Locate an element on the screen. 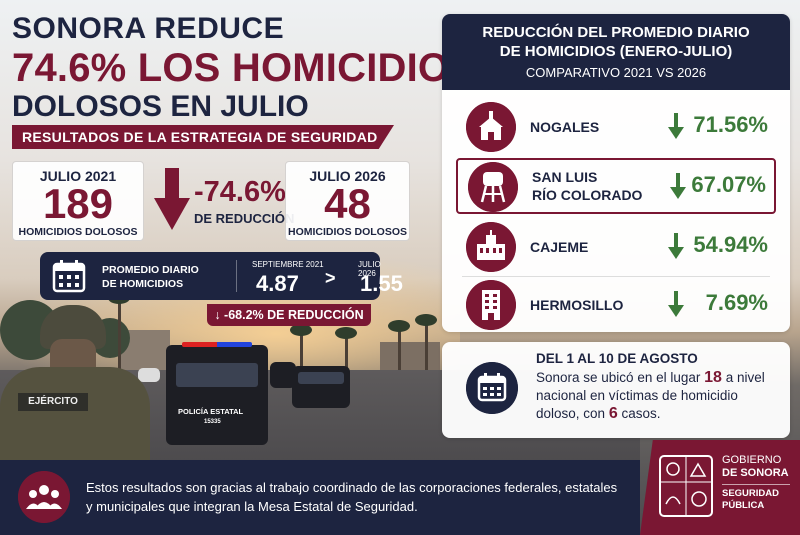  police-truck: POLICÍA ESTATAL 15335 is located at coordinates (217, 393).